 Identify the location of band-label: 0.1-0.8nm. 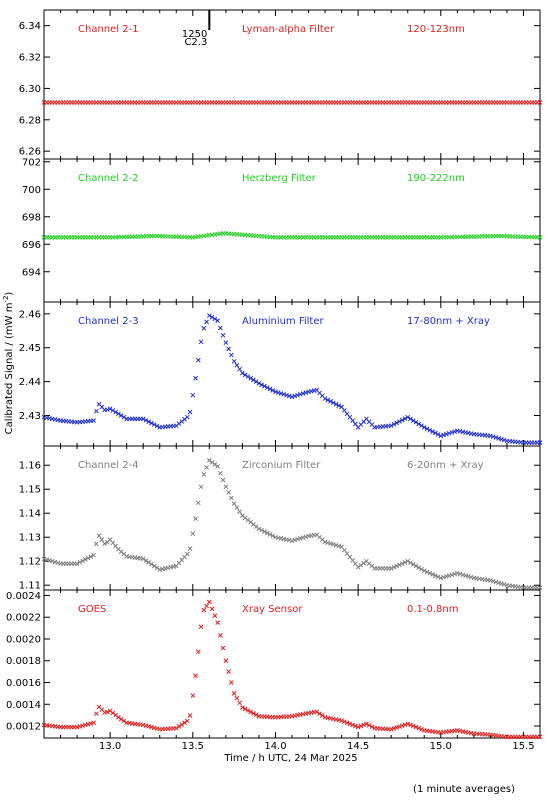
(433, 609).